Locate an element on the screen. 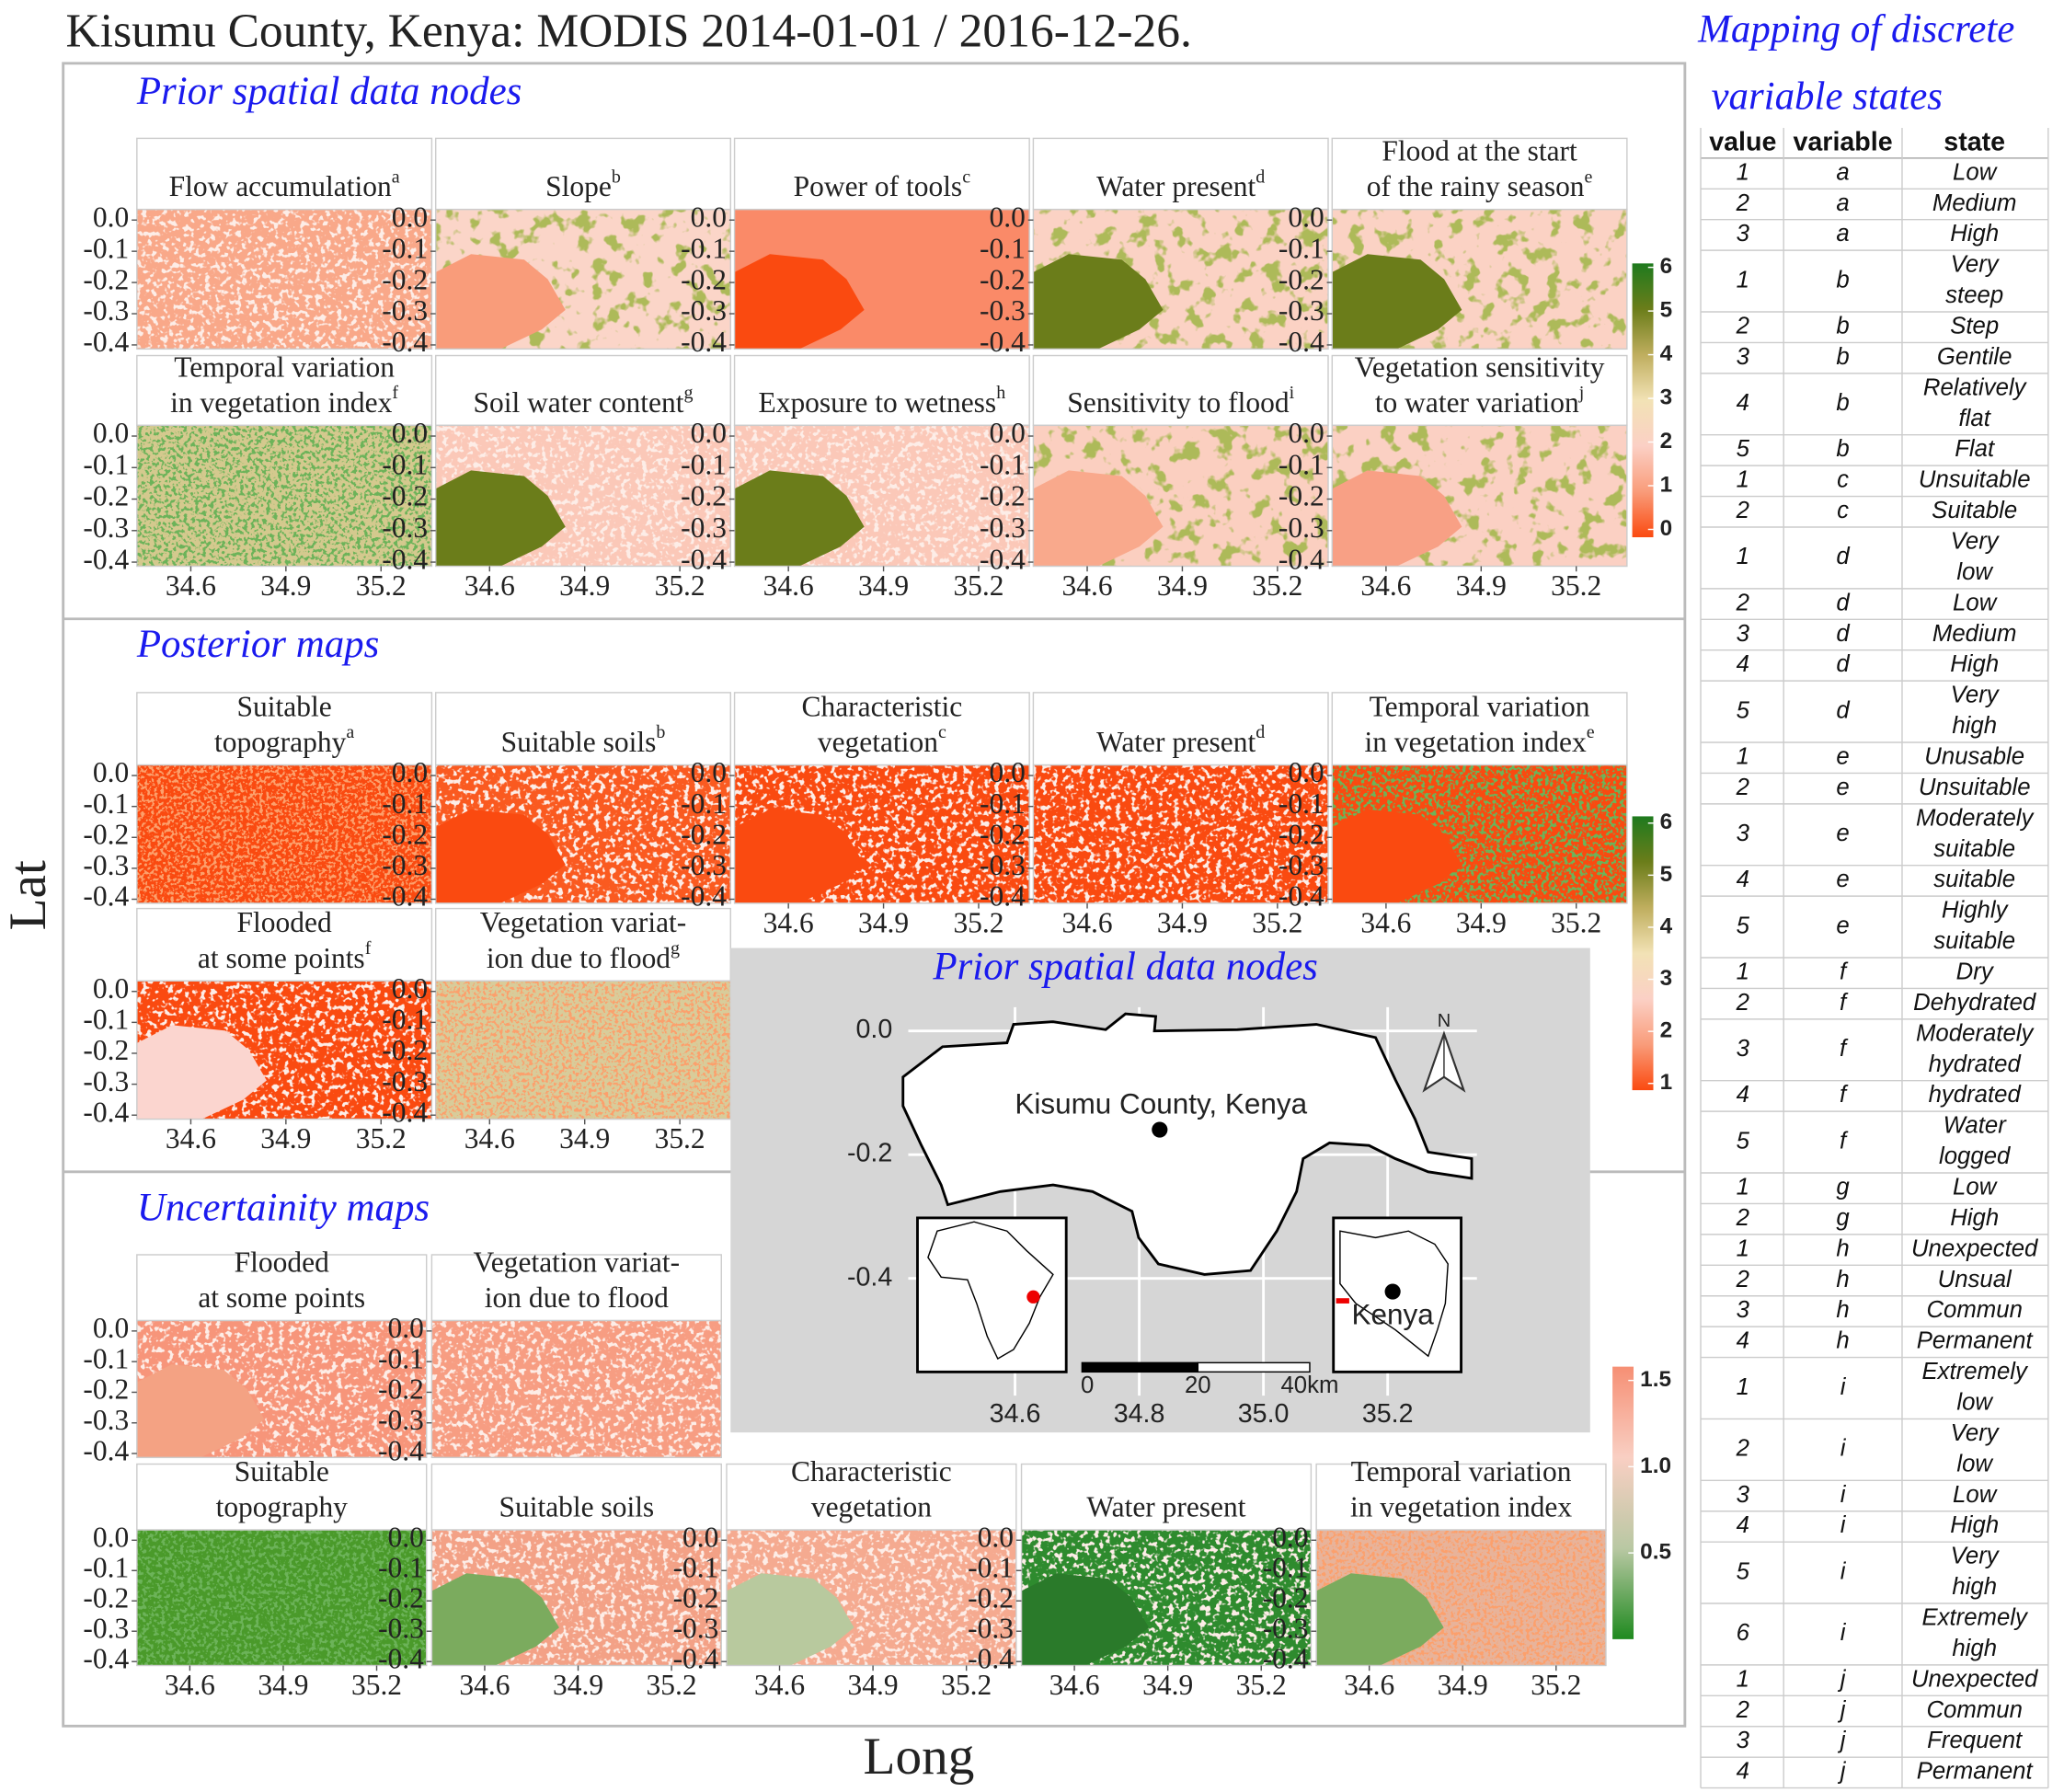  map-texture is located at coordinates (284, 279).